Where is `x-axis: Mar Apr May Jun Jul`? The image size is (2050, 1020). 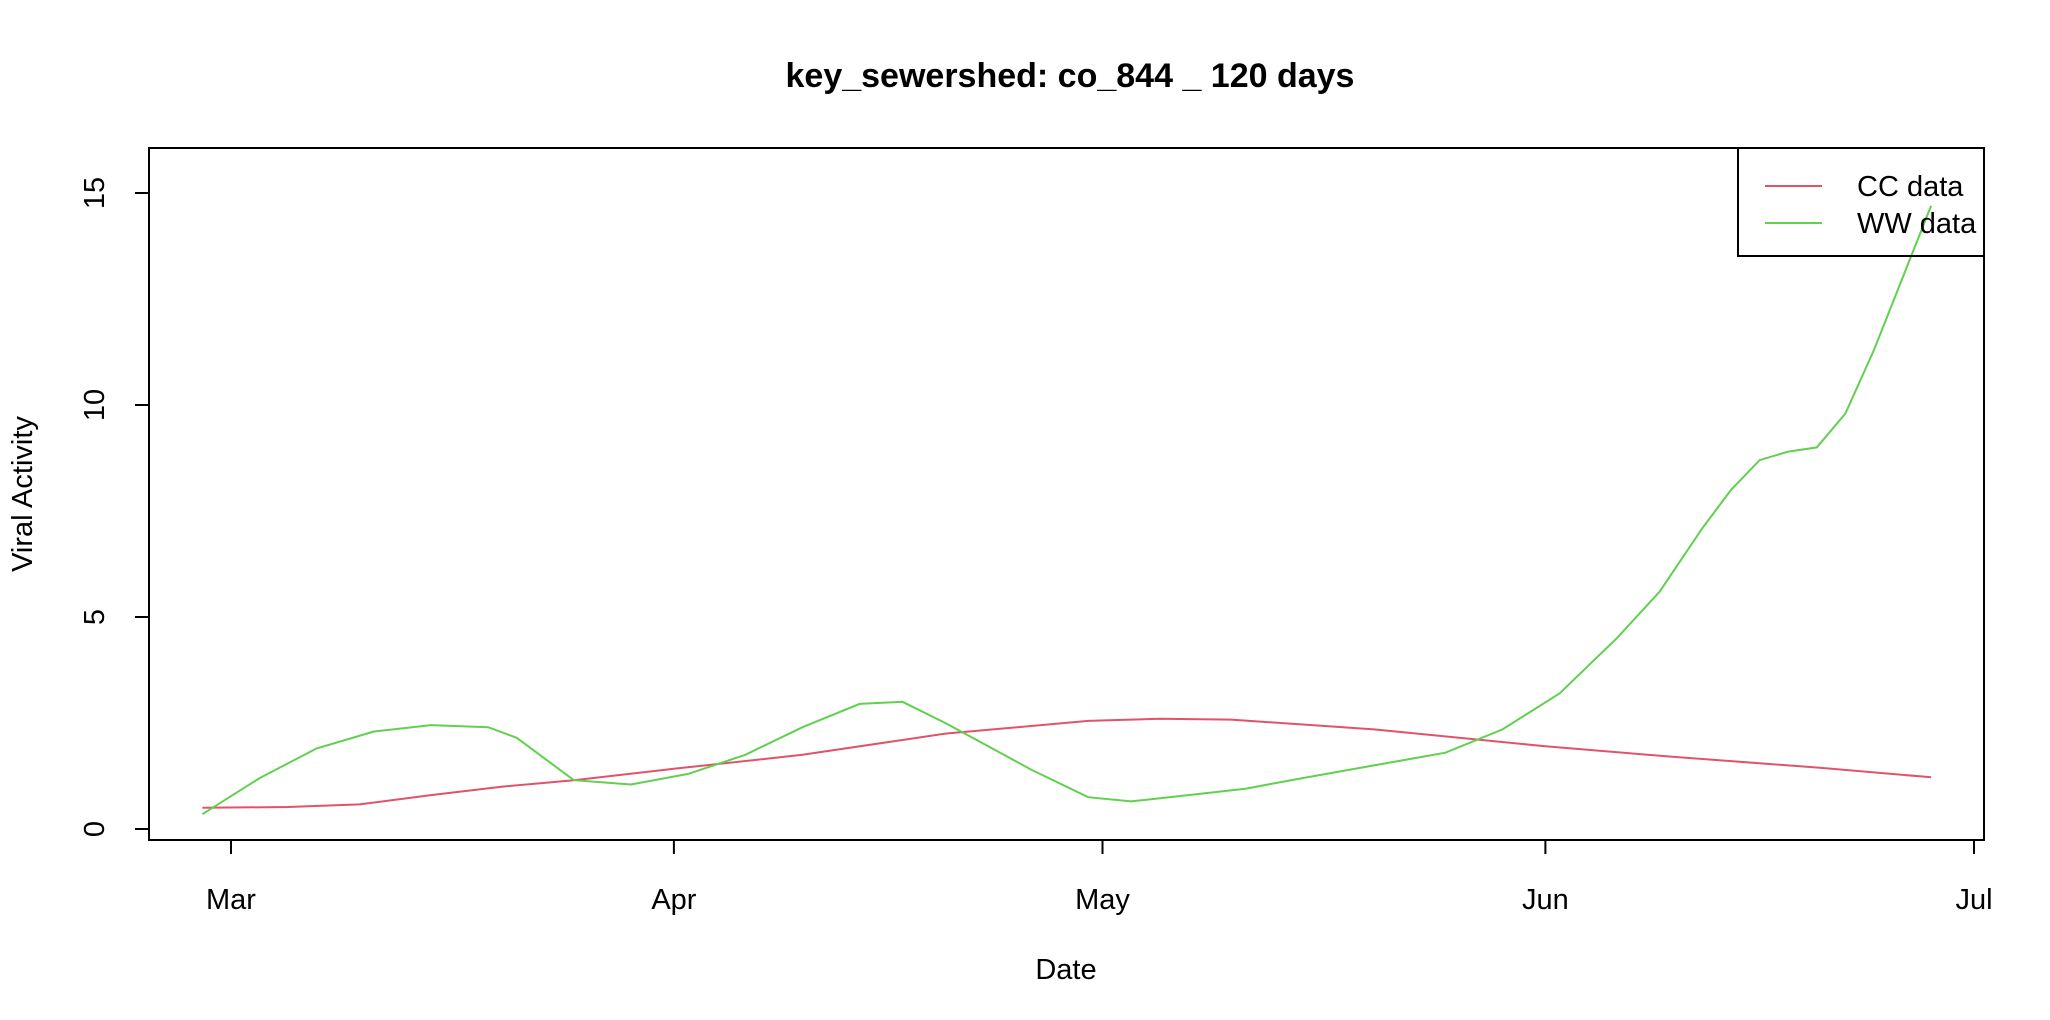
x-axis: Mar Apr May Jun Jul is located at coordinates (1099, 878).